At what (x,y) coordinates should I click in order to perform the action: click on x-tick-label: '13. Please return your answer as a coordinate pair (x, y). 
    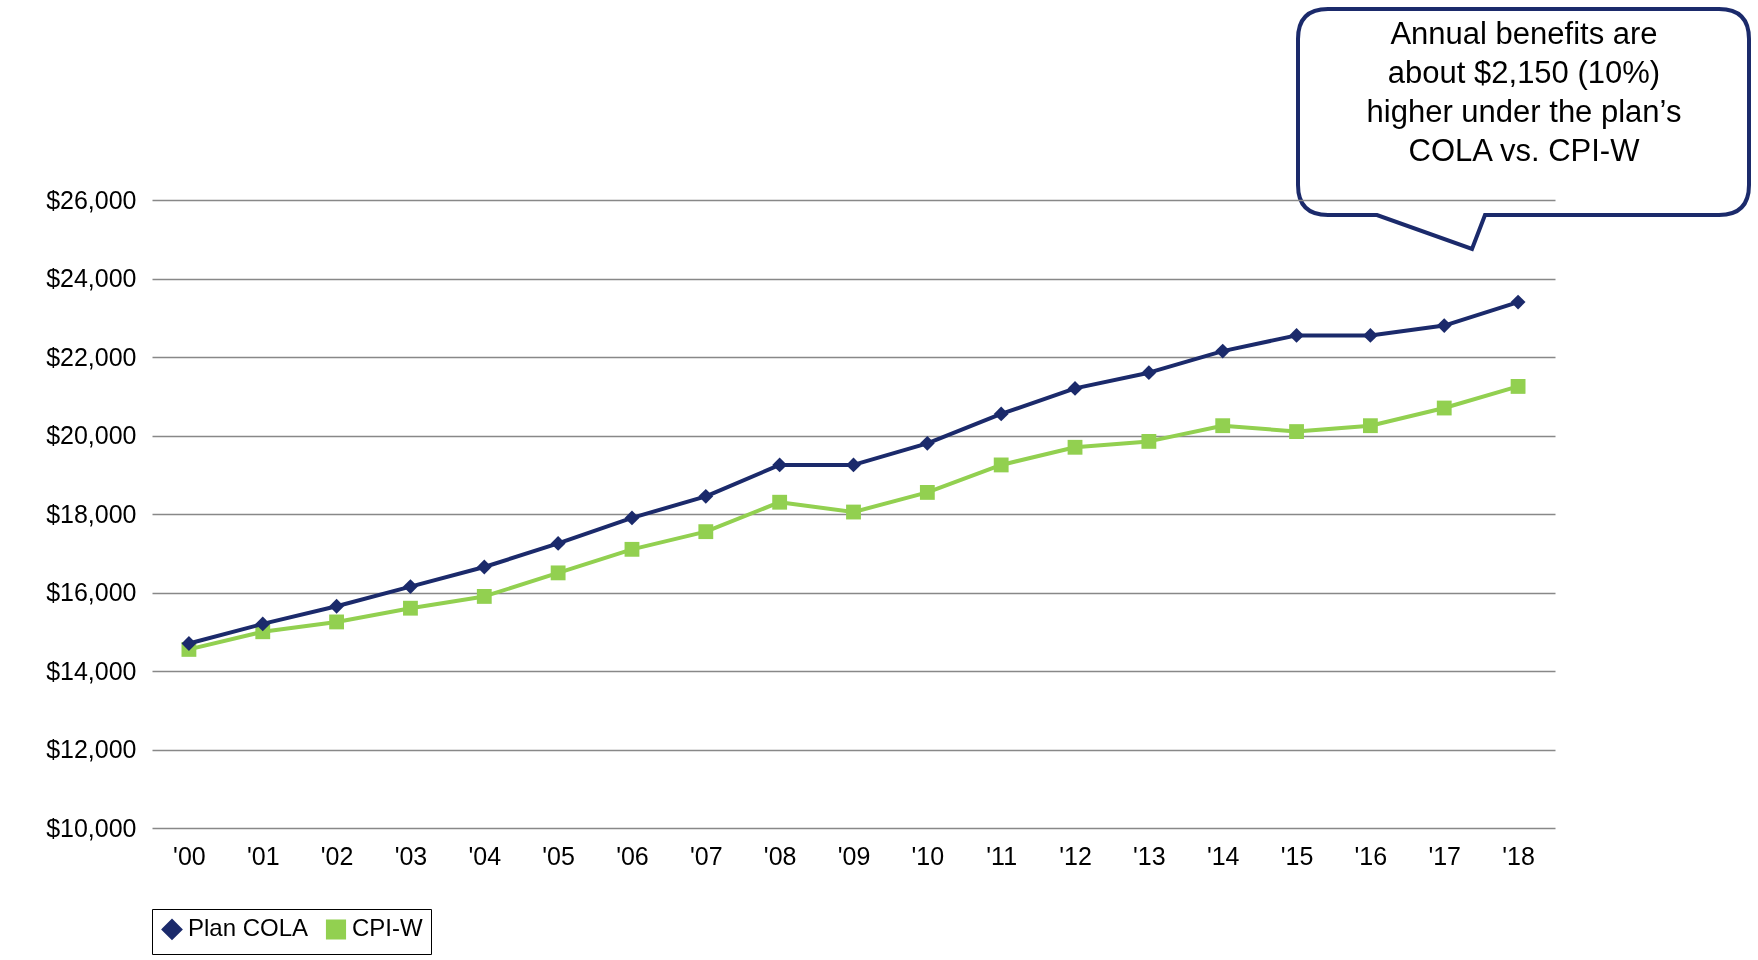
    Looking at the image, I should click on (1149, 855).